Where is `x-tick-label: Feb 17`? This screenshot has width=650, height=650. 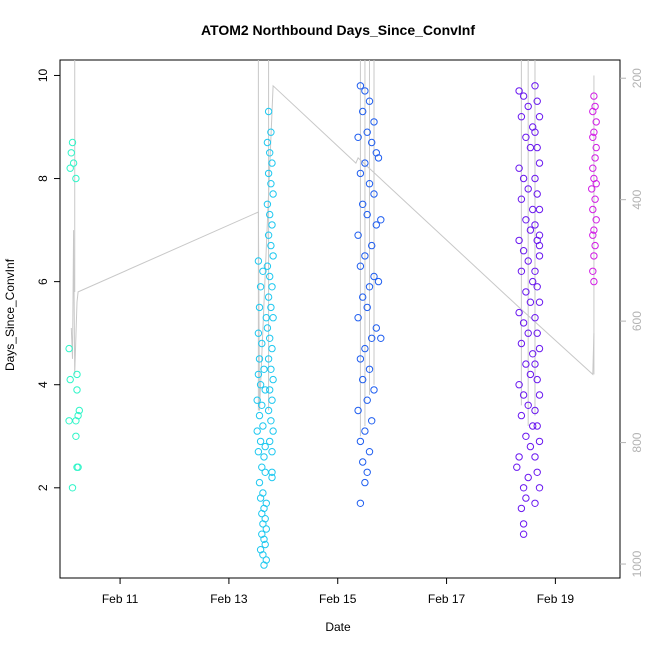
x-tick-label: Feb 17 is located at coordinates (447, 599).